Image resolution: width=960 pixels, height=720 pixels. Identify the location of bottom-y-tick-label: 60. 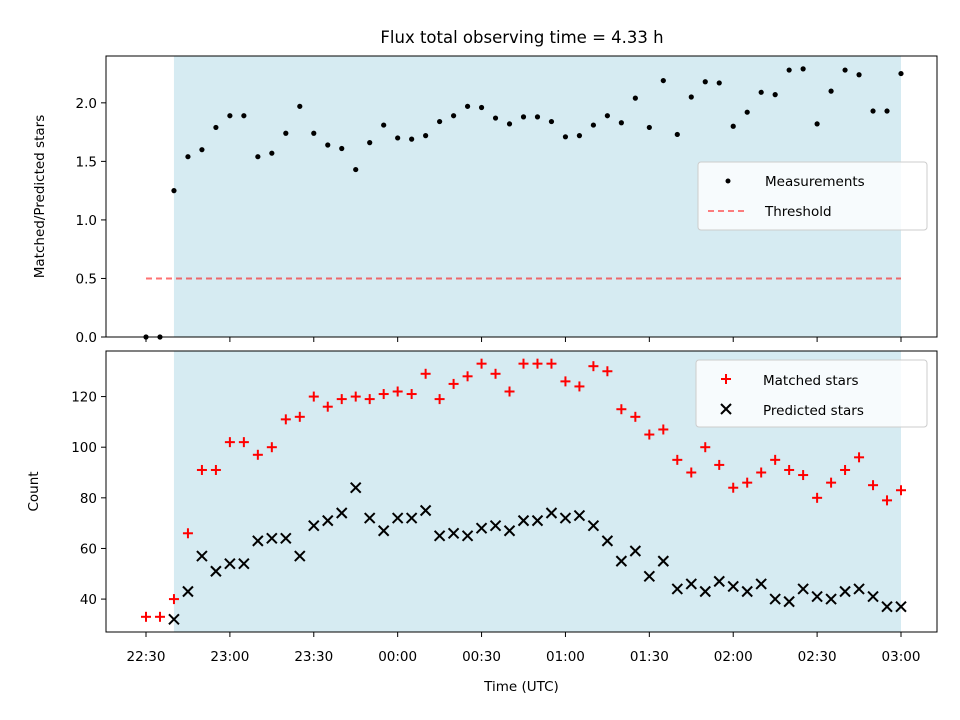
(88, 549).